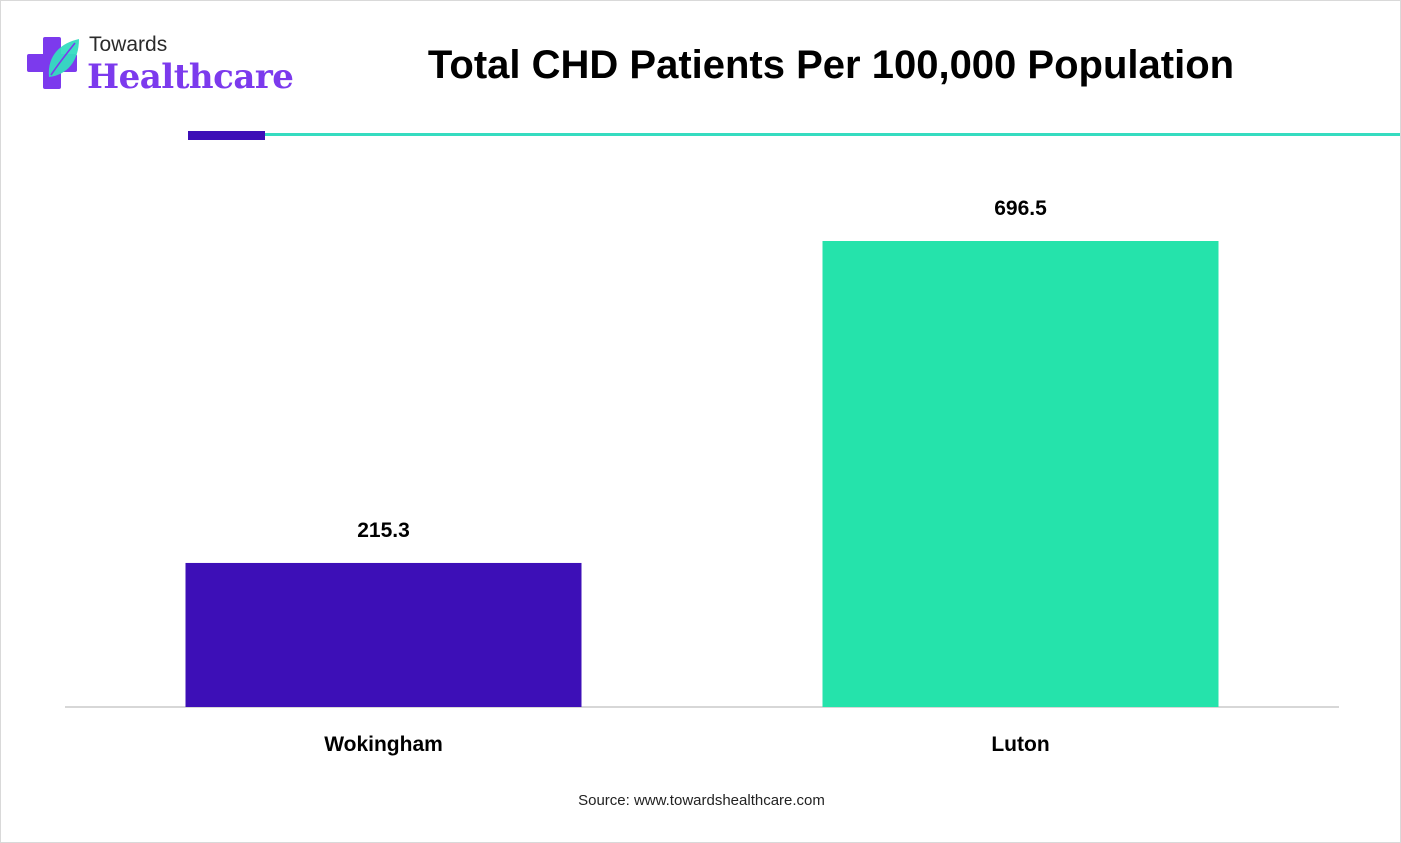 Image resolution: width=1401 pixels, height=843 pixels. What do you see at coordinates (190, 77) in the screenshot?
I see `logo-text-healthcare: Healthcare` at bounding box center [190, 77].